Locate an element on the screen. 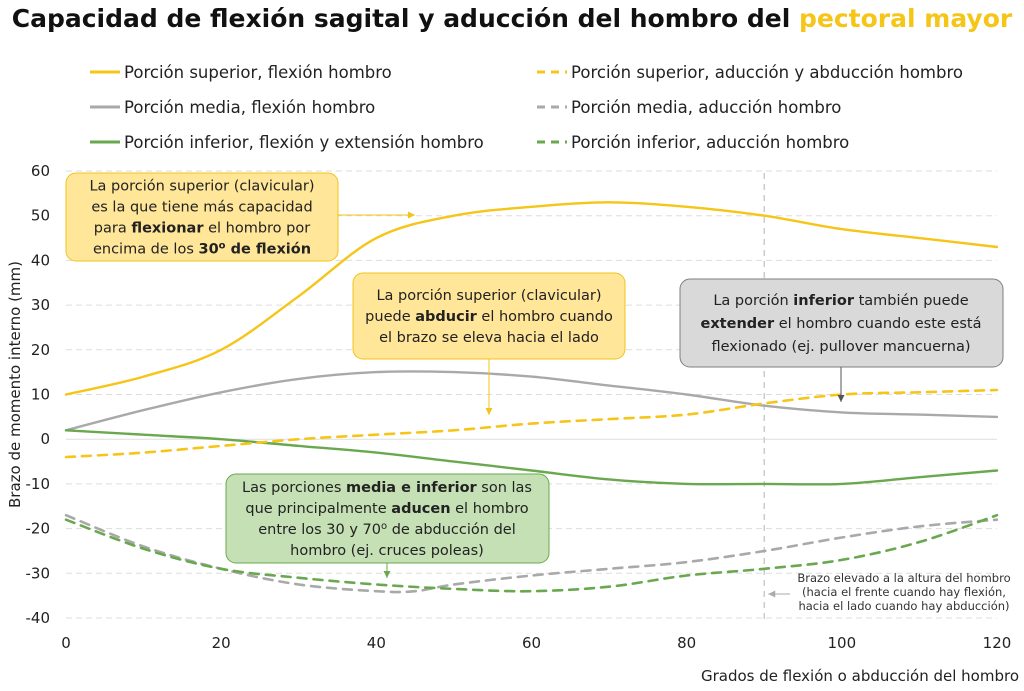  annotation-segment: entre los 30 y 70 is located at coordinates (319, 530).